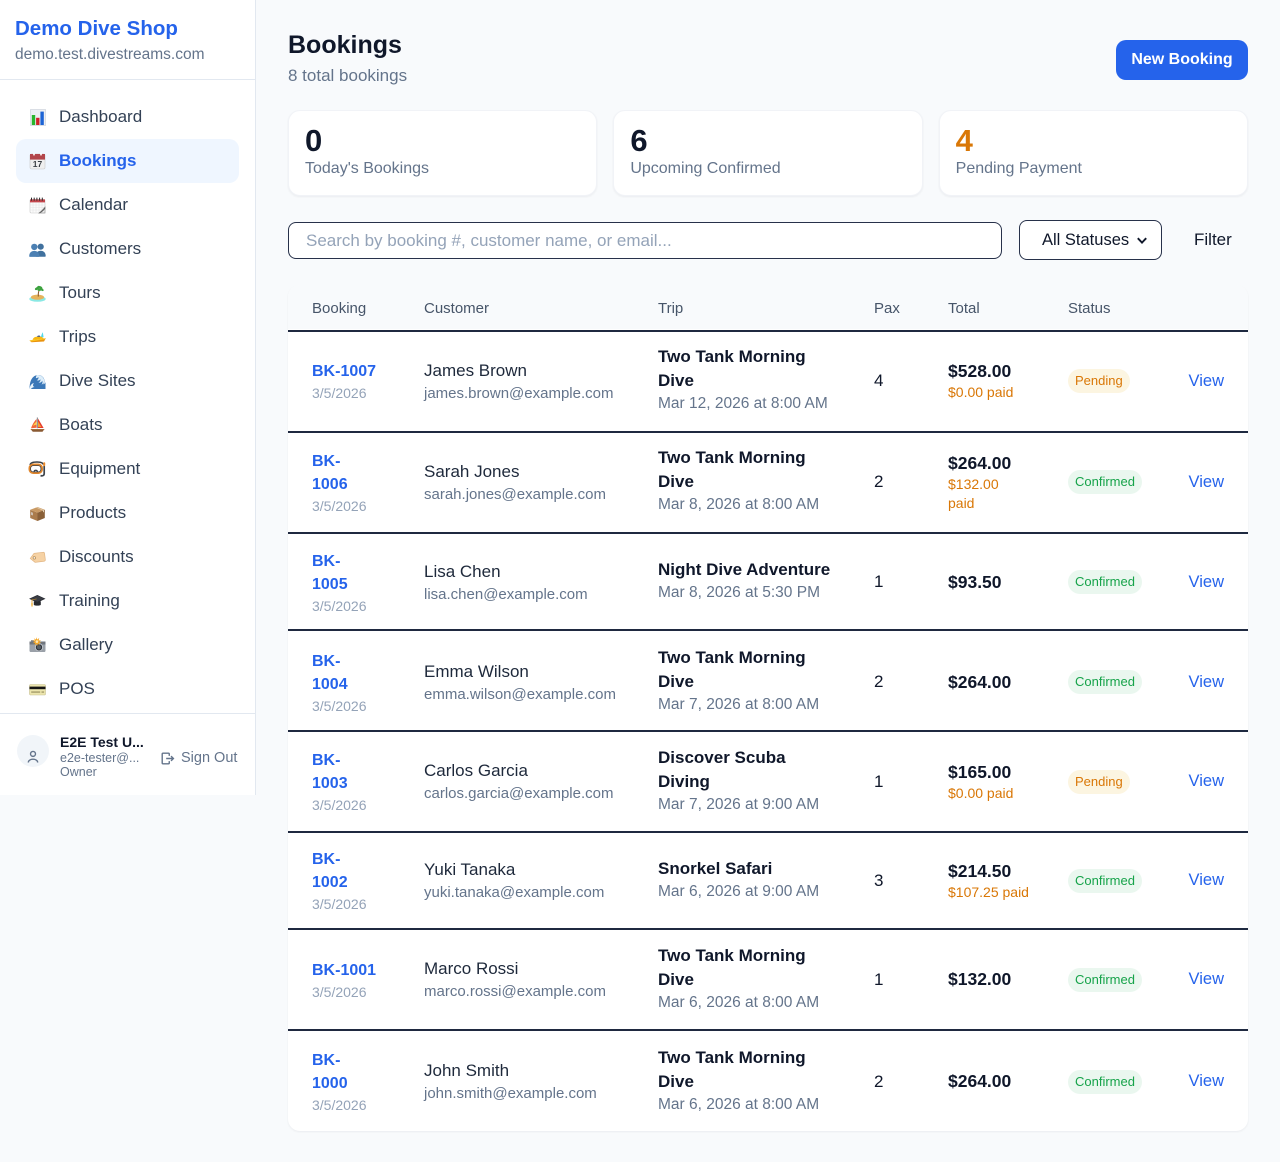  Describe the element at coordinates (38, 163) in the screenshot. I see `svg-text: 17` at that location.